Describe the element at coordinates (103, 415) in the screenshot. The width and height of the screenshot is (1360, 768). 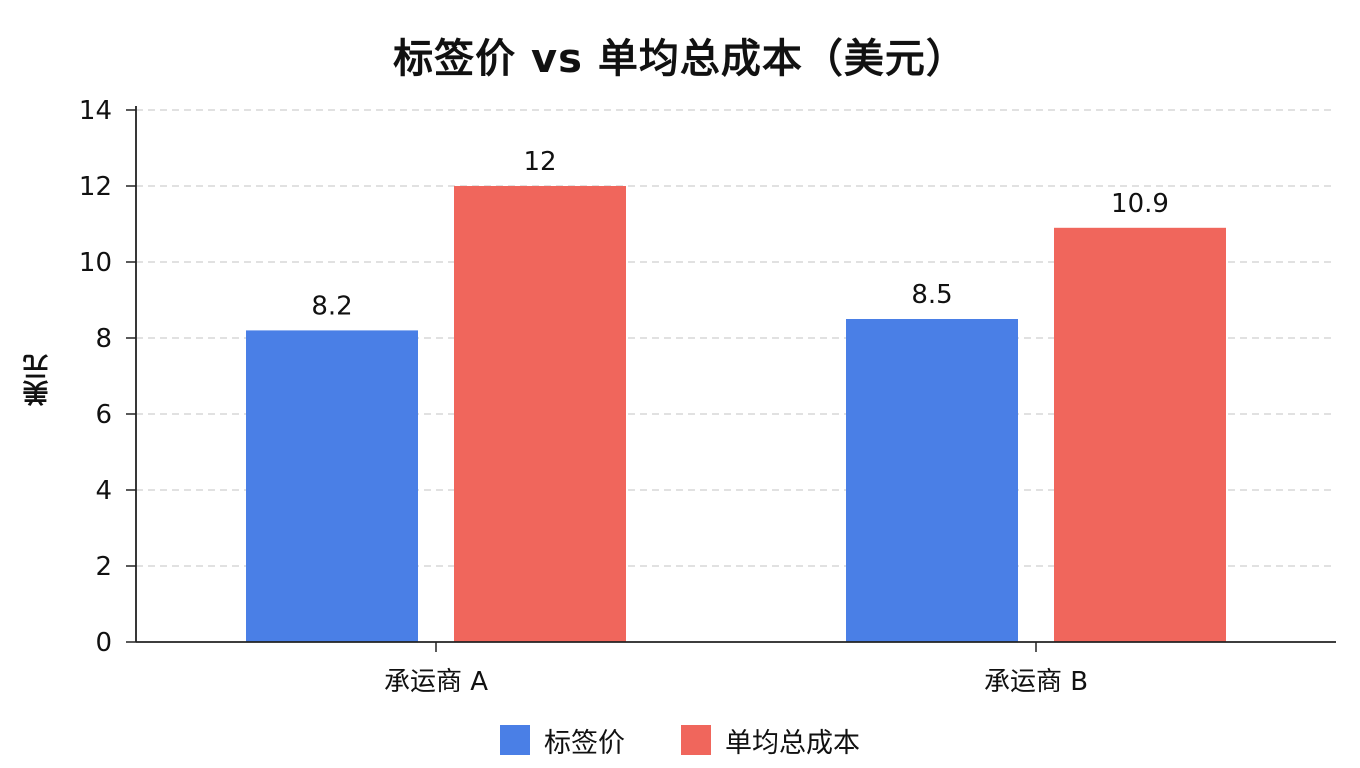
I see `y-tick-label-6: 6` at that location.